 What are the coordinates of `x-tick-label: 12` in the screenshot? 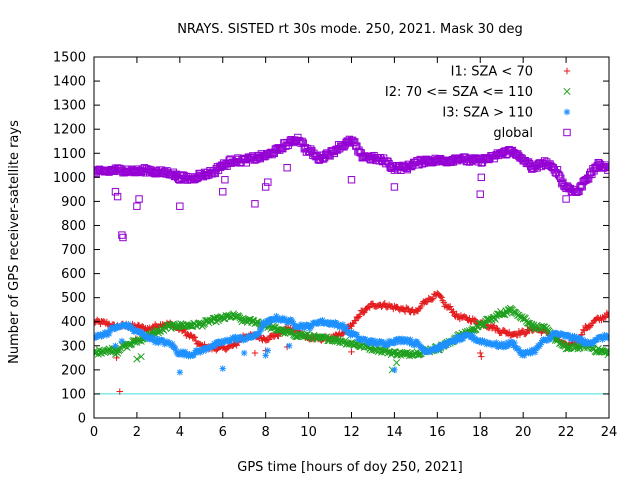 It's located at (351, 432).